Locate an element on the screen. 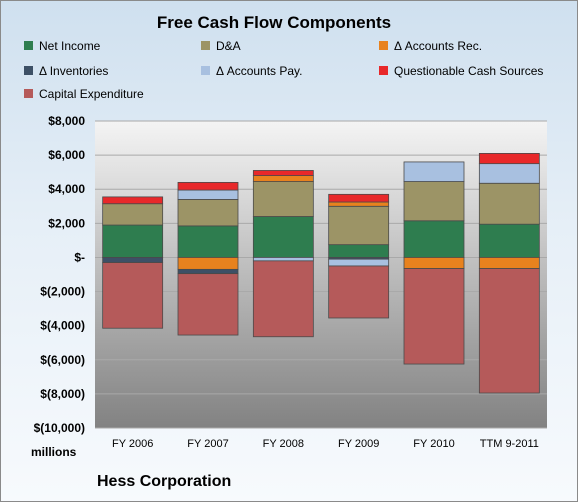  x-tick-label: FY 2006 is located at coordinates (132, 444).